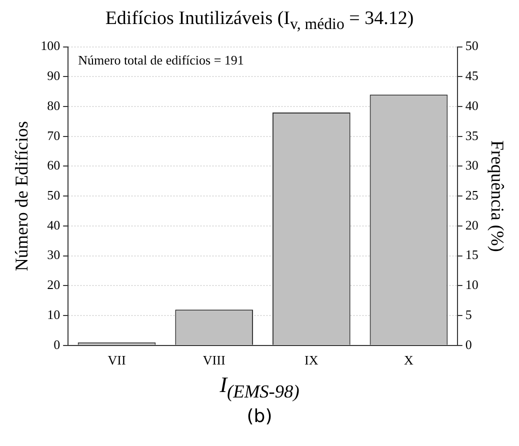 The height and width of the screenshot is (446, 519). What do you see at coordinates (53, 195) in the screenshot?
I see `y-tick-label: 50` at bounding box center [53, 195].